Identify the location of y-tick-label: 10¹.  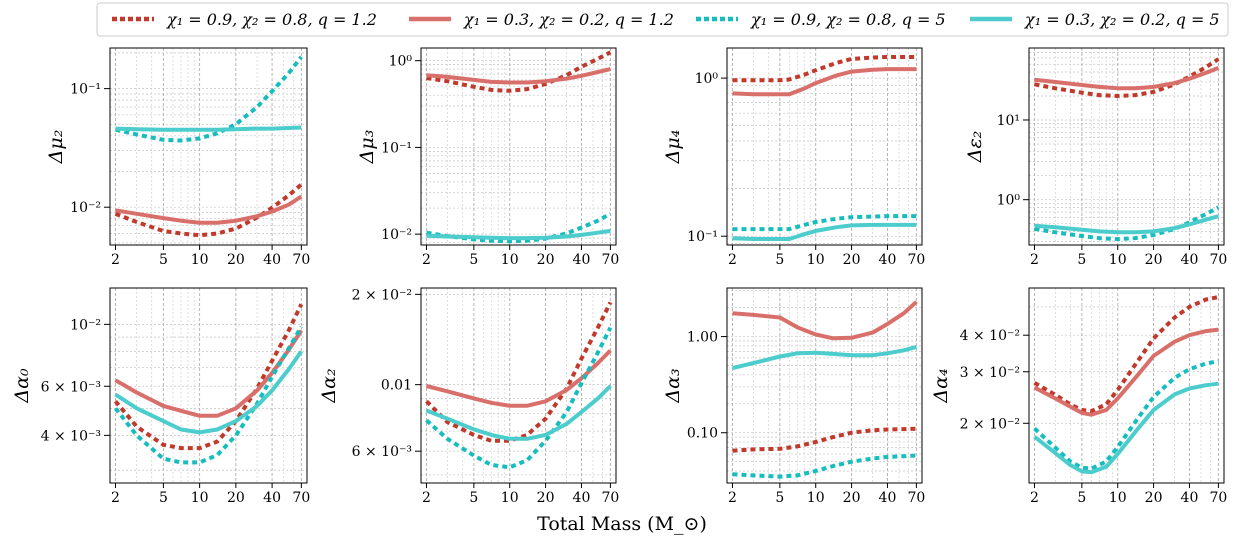
(1008, 121).